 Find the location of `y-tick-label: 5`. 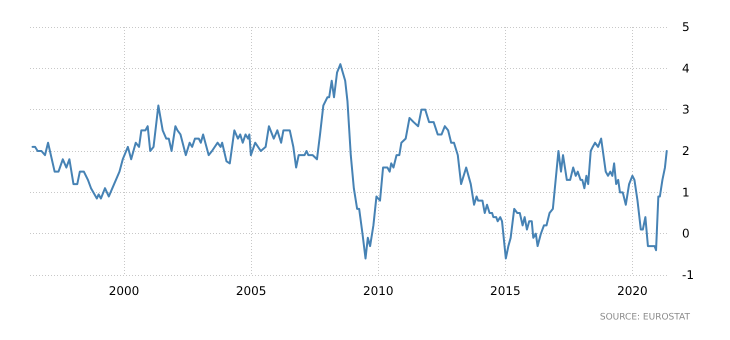

y-tick-label: 5 is located at coordinates (686, 27).